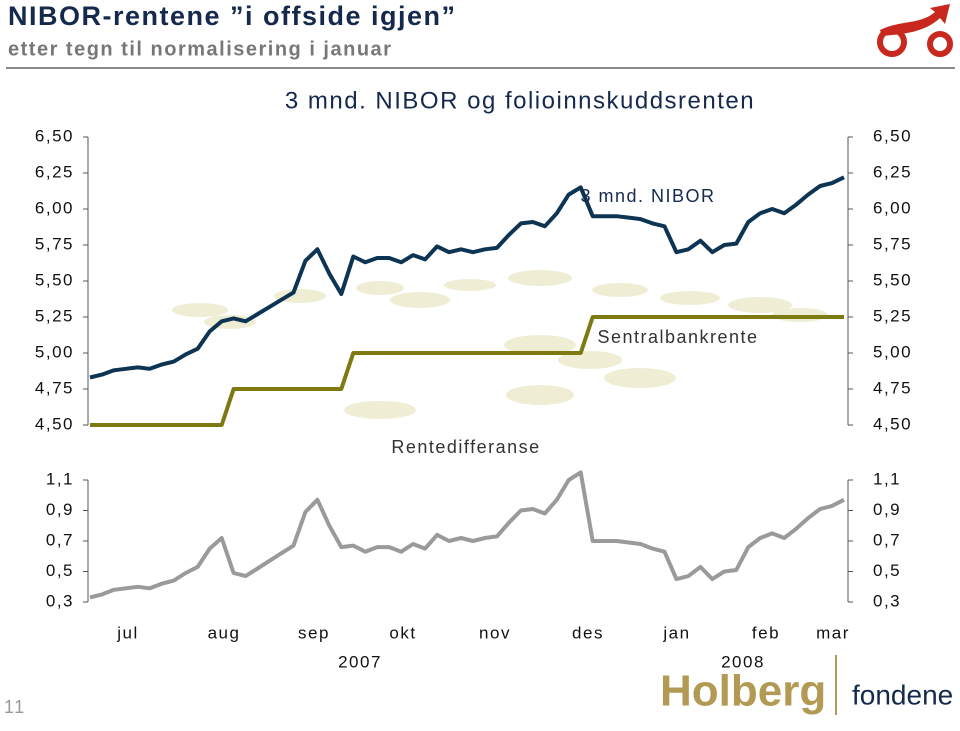 The width and height of the screenshot is (960, 731). Describe the element at coordinates (915, 30) in the screenshot. I see `corner-logo` at that location.